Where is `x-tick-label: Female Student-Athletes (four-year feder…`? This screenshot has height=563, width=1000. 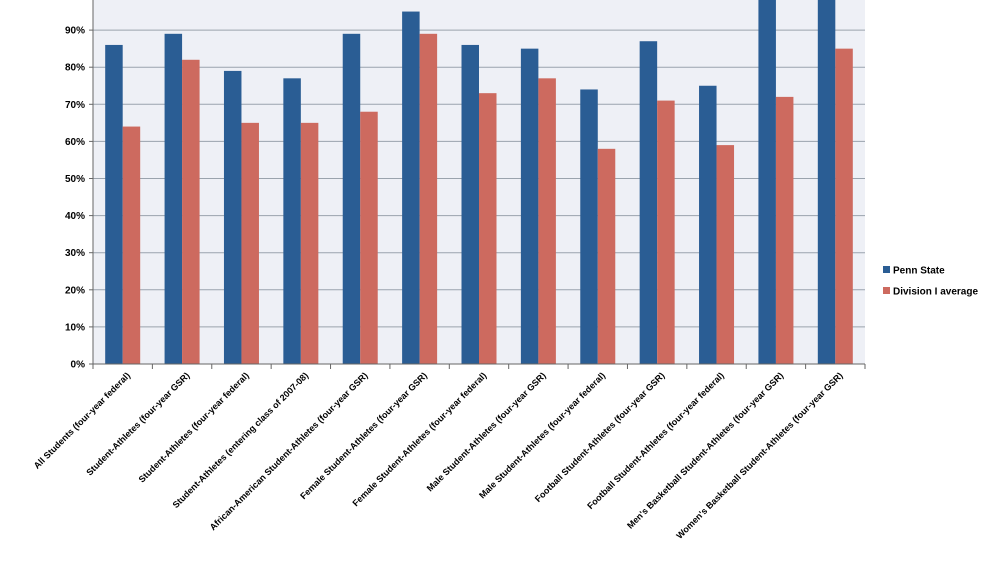 x-tick-label: Female Student-Athletes (four-year feder… is located at coordinates (419, 439).